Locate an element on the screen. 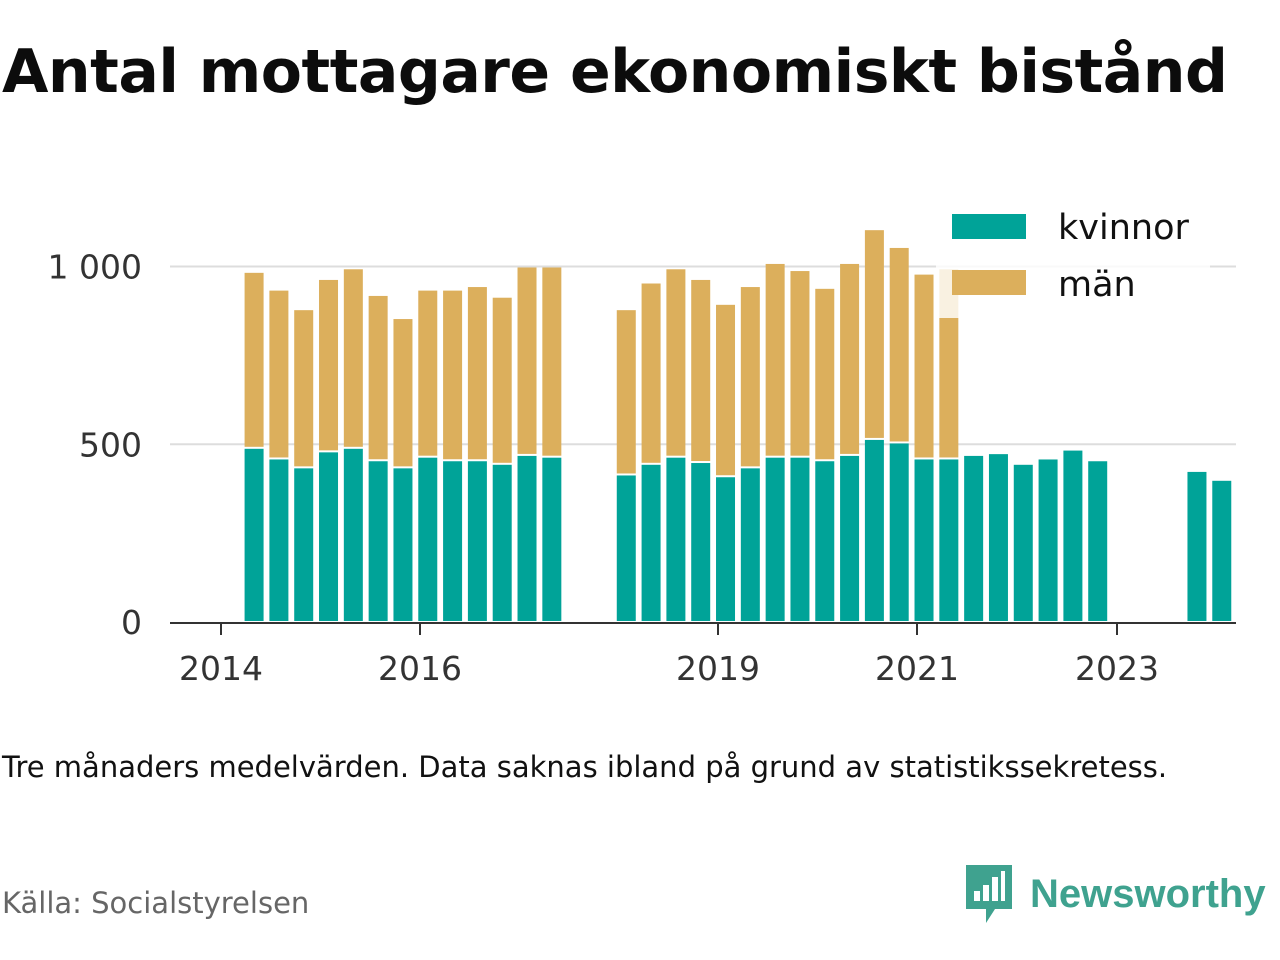 The height and width of the screenshot is (960, 1280). legend: kvinnor män is located at coordinates (1073, 261).